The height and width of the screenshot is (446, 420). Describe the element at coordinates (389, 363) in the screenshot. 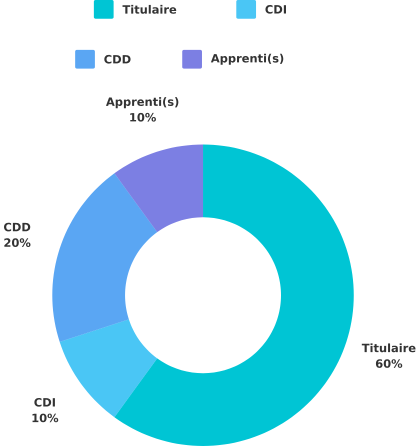

I see `data-label: 60%` at that location.